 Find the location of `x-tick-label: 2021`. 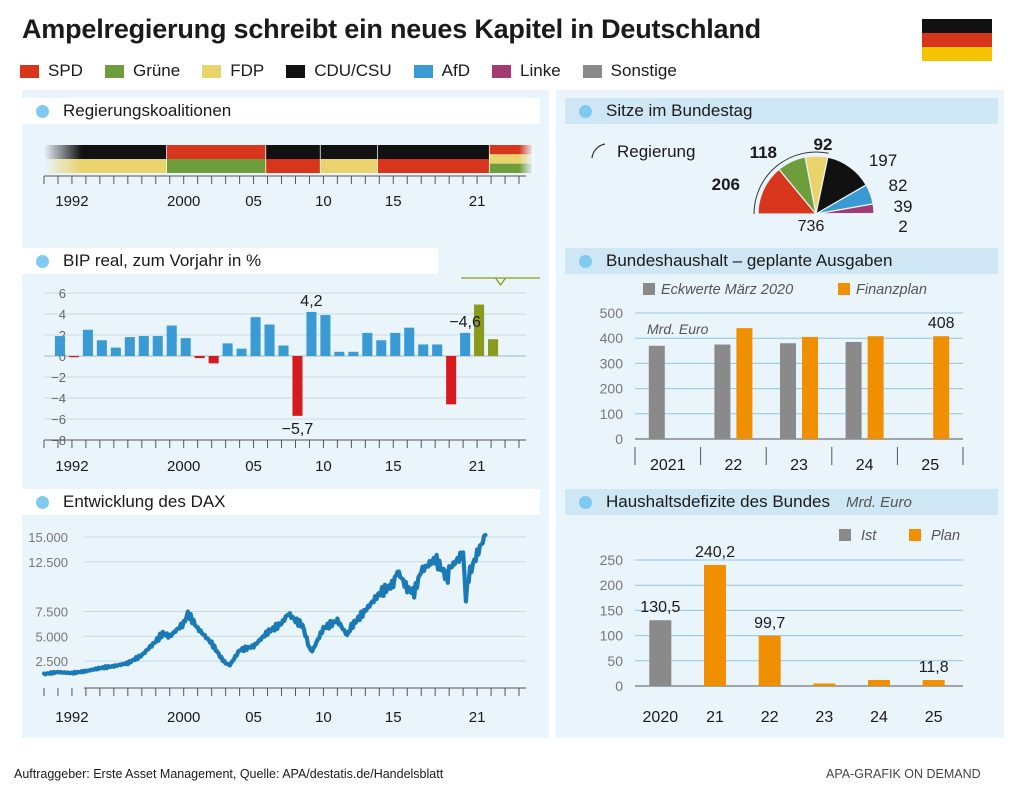

x-tick-label: 2021 is located at coordinates (668, 465).